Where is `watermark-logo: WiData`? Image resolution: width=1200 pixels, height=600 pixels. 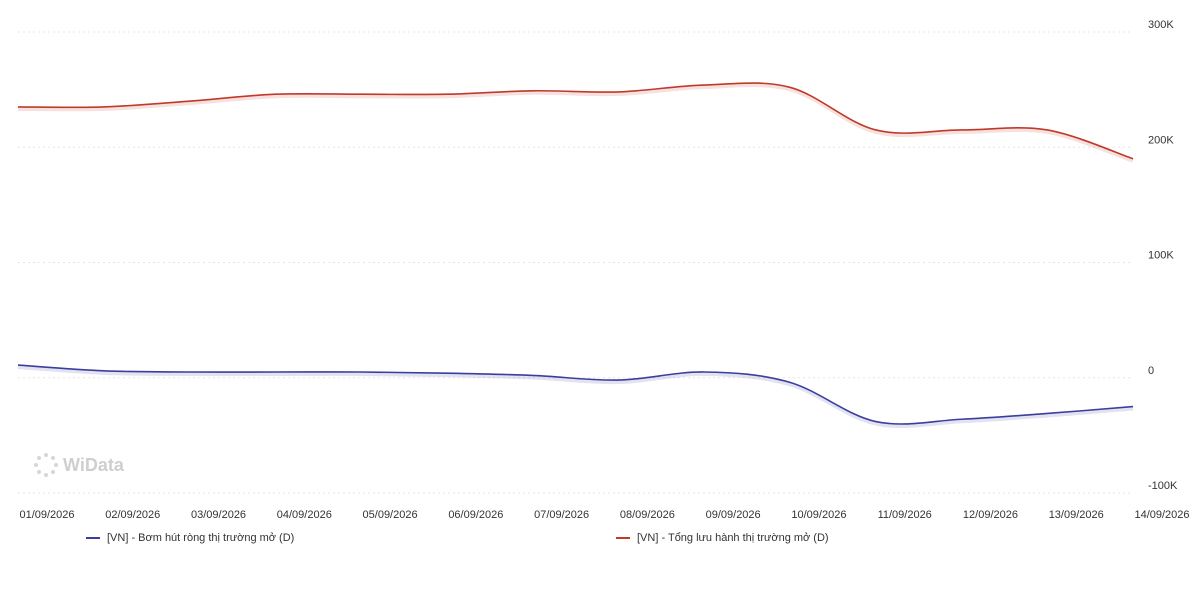 watermark-logo: WiData is located at coordinates (78, 465).